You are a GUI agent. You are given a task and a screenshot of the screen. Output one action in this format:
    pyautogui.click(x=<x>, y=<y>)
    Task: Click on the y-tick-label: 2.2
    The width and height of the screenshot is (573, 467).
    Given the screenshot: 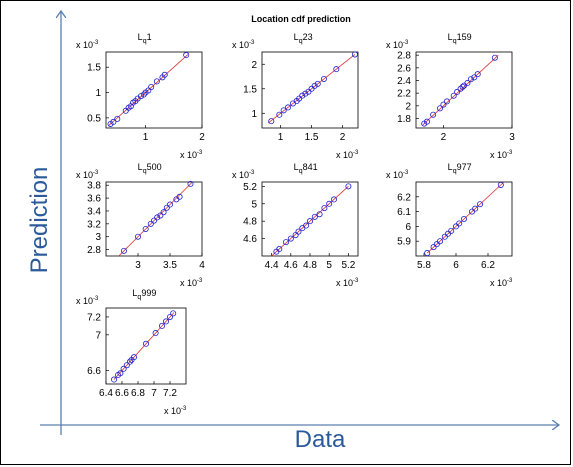 What is the action you would take?
    pyautogui.click(x=404, y=94)
    